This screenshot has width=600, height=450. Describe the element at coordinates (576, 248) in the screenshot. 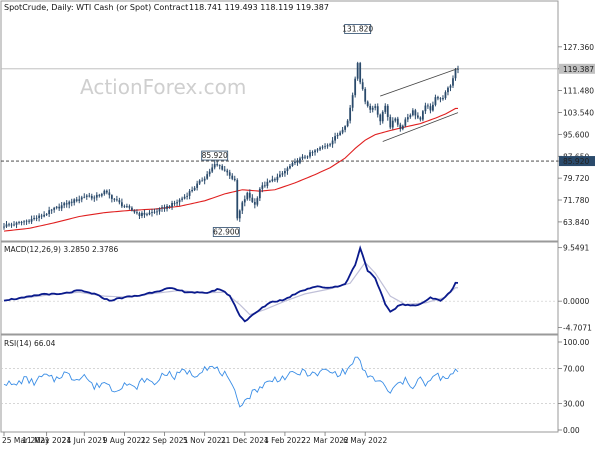

I see `macd-y-label: 9.5491` at that location.